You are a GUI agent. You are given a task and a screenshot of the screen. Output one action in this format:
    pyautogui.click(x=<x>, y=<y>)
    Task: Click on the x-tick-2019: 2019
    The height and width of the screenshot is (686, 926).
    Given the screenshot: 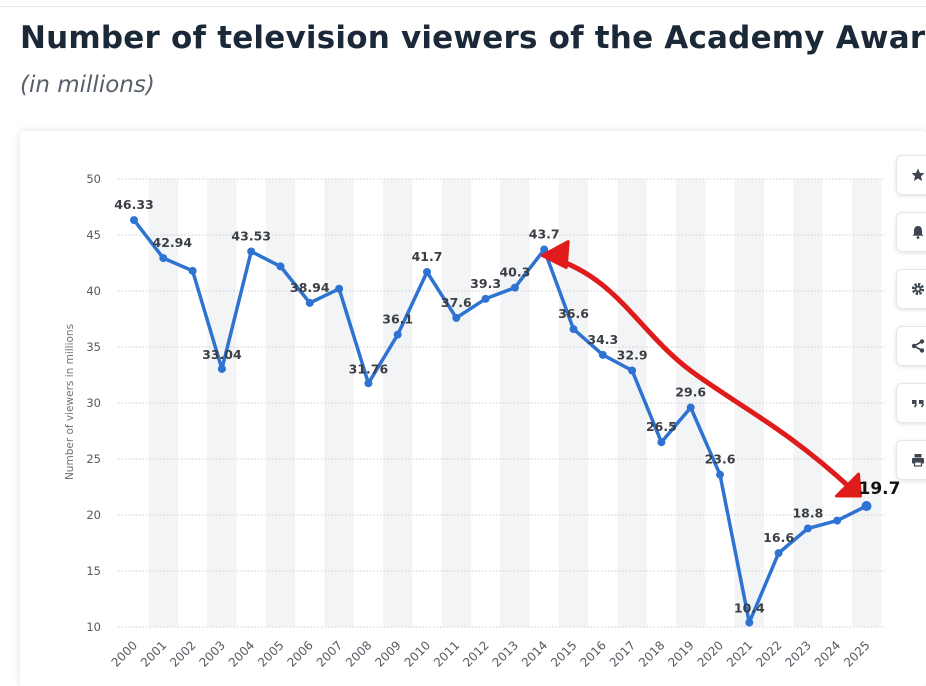 What is the action you would take?
    pyautogui.click(x=680, y=653)
    